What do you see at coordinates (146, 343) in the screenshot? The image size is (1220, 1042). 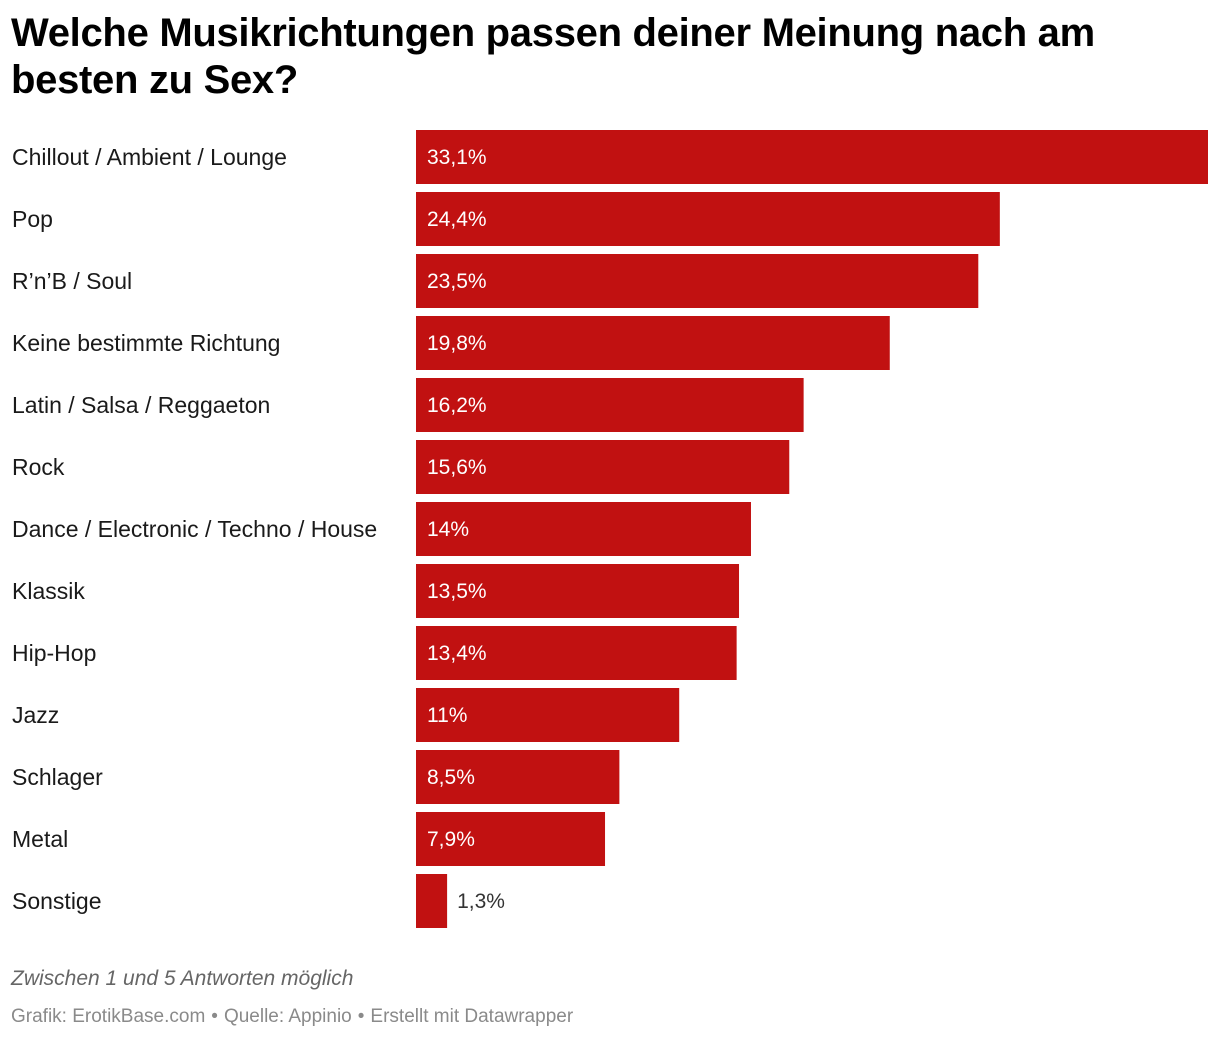 I see `category-label: Keine bestimmte Richtung` at bounding box center [146, 343].